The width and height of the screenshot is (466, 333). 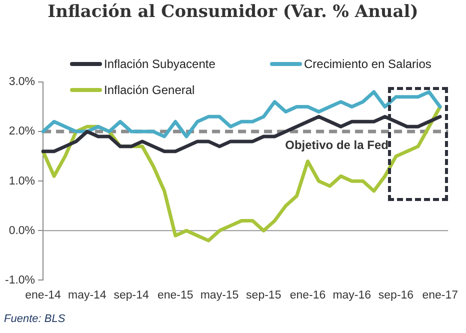 What do you see at coordinates (149, 90) in the screenshot?
I see `legend-label: Inflación General` at bounding box center [149, 90].